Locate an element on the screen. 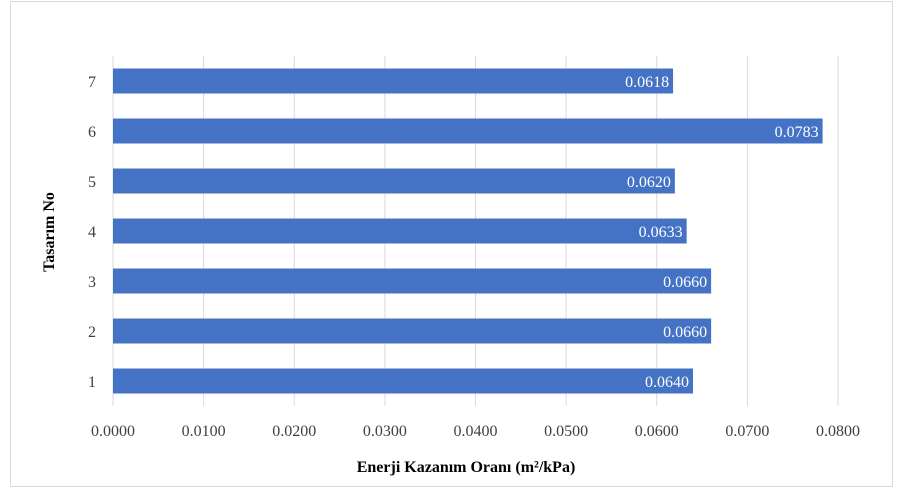 The height and width of the screenshot is (494, 904). x-tick-label: 0.0000 is located at coordinates (113, 431).